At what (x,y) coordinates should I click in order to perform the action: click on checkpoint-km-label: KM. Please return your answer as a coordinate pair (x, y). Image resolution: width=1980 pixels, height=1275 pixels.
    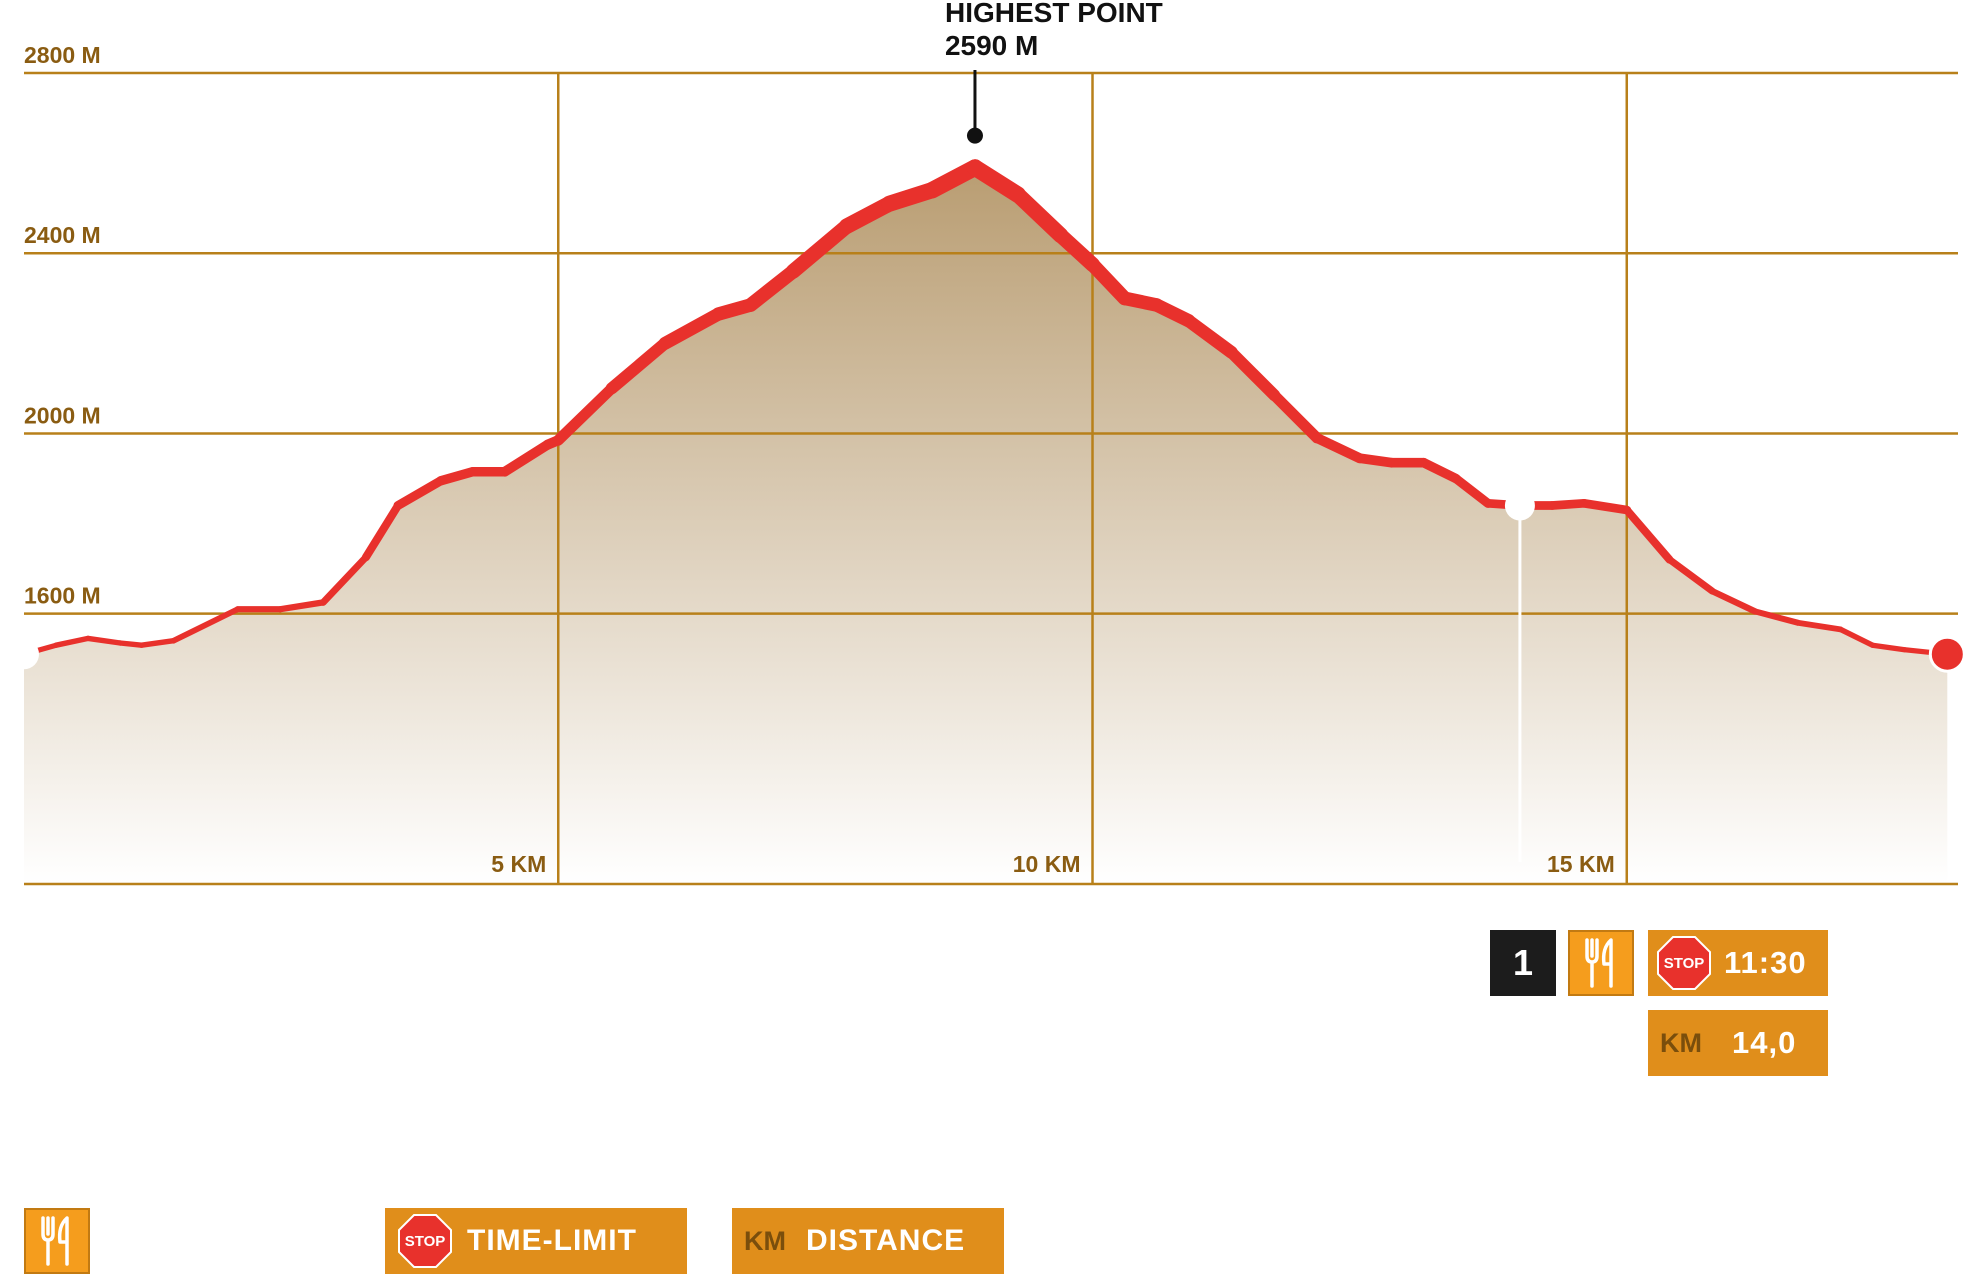
    Looking at the image, I should click on (1681, 1042).